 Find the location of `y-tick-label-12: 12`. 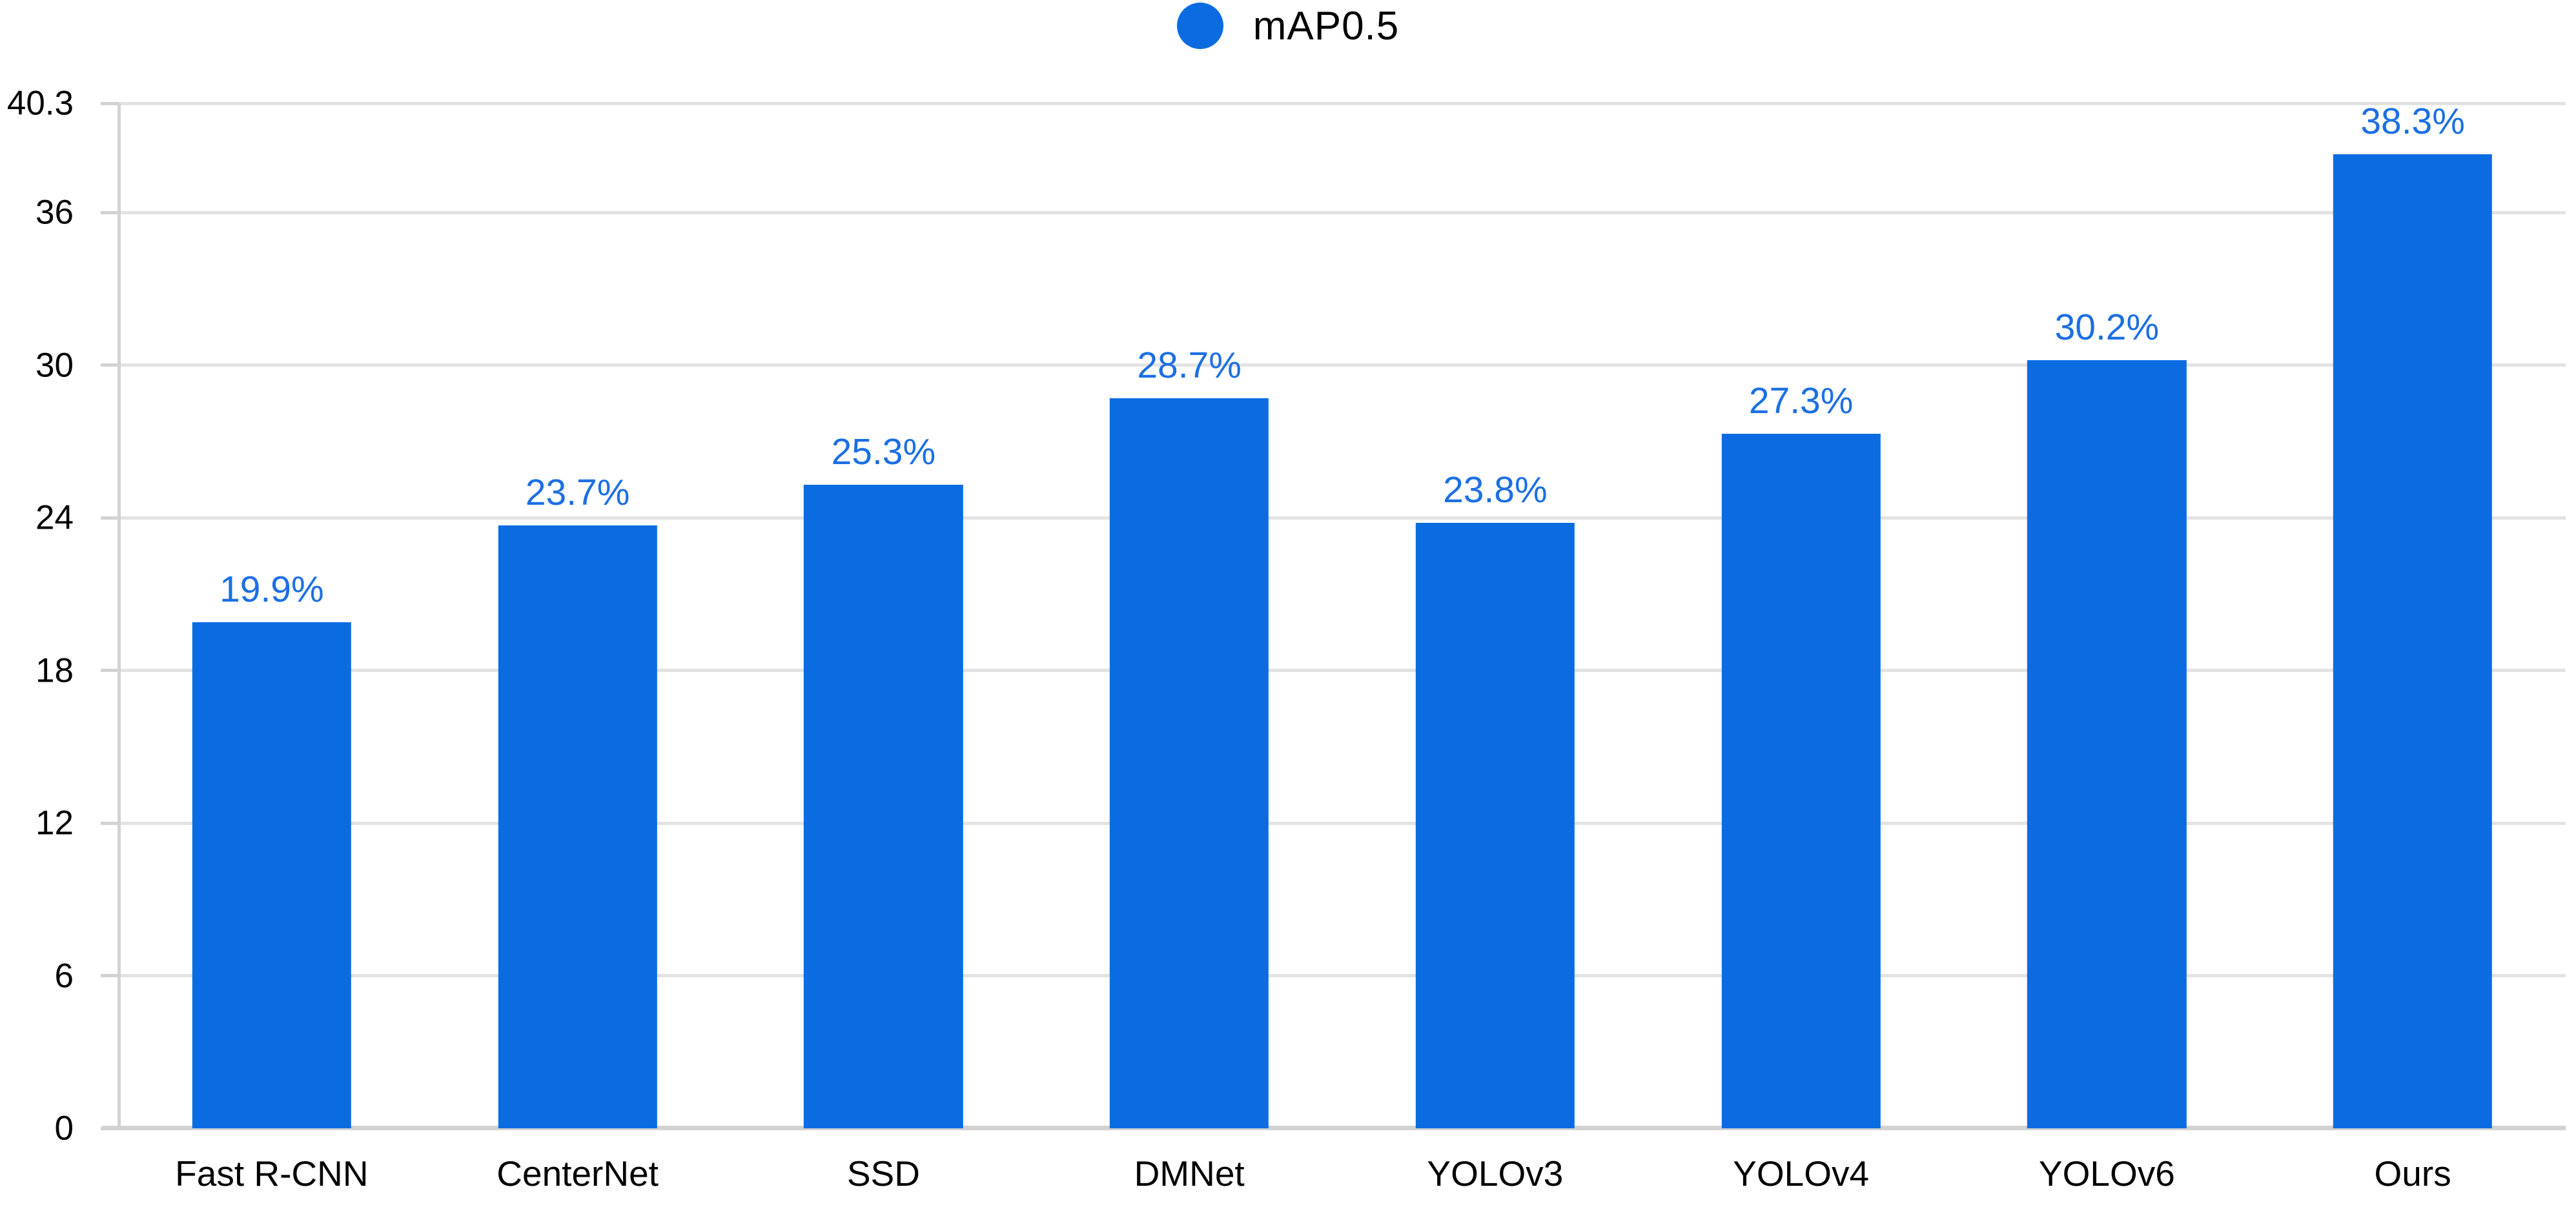

y-tick-label-12: 12 is located at coordinates (55, 823).